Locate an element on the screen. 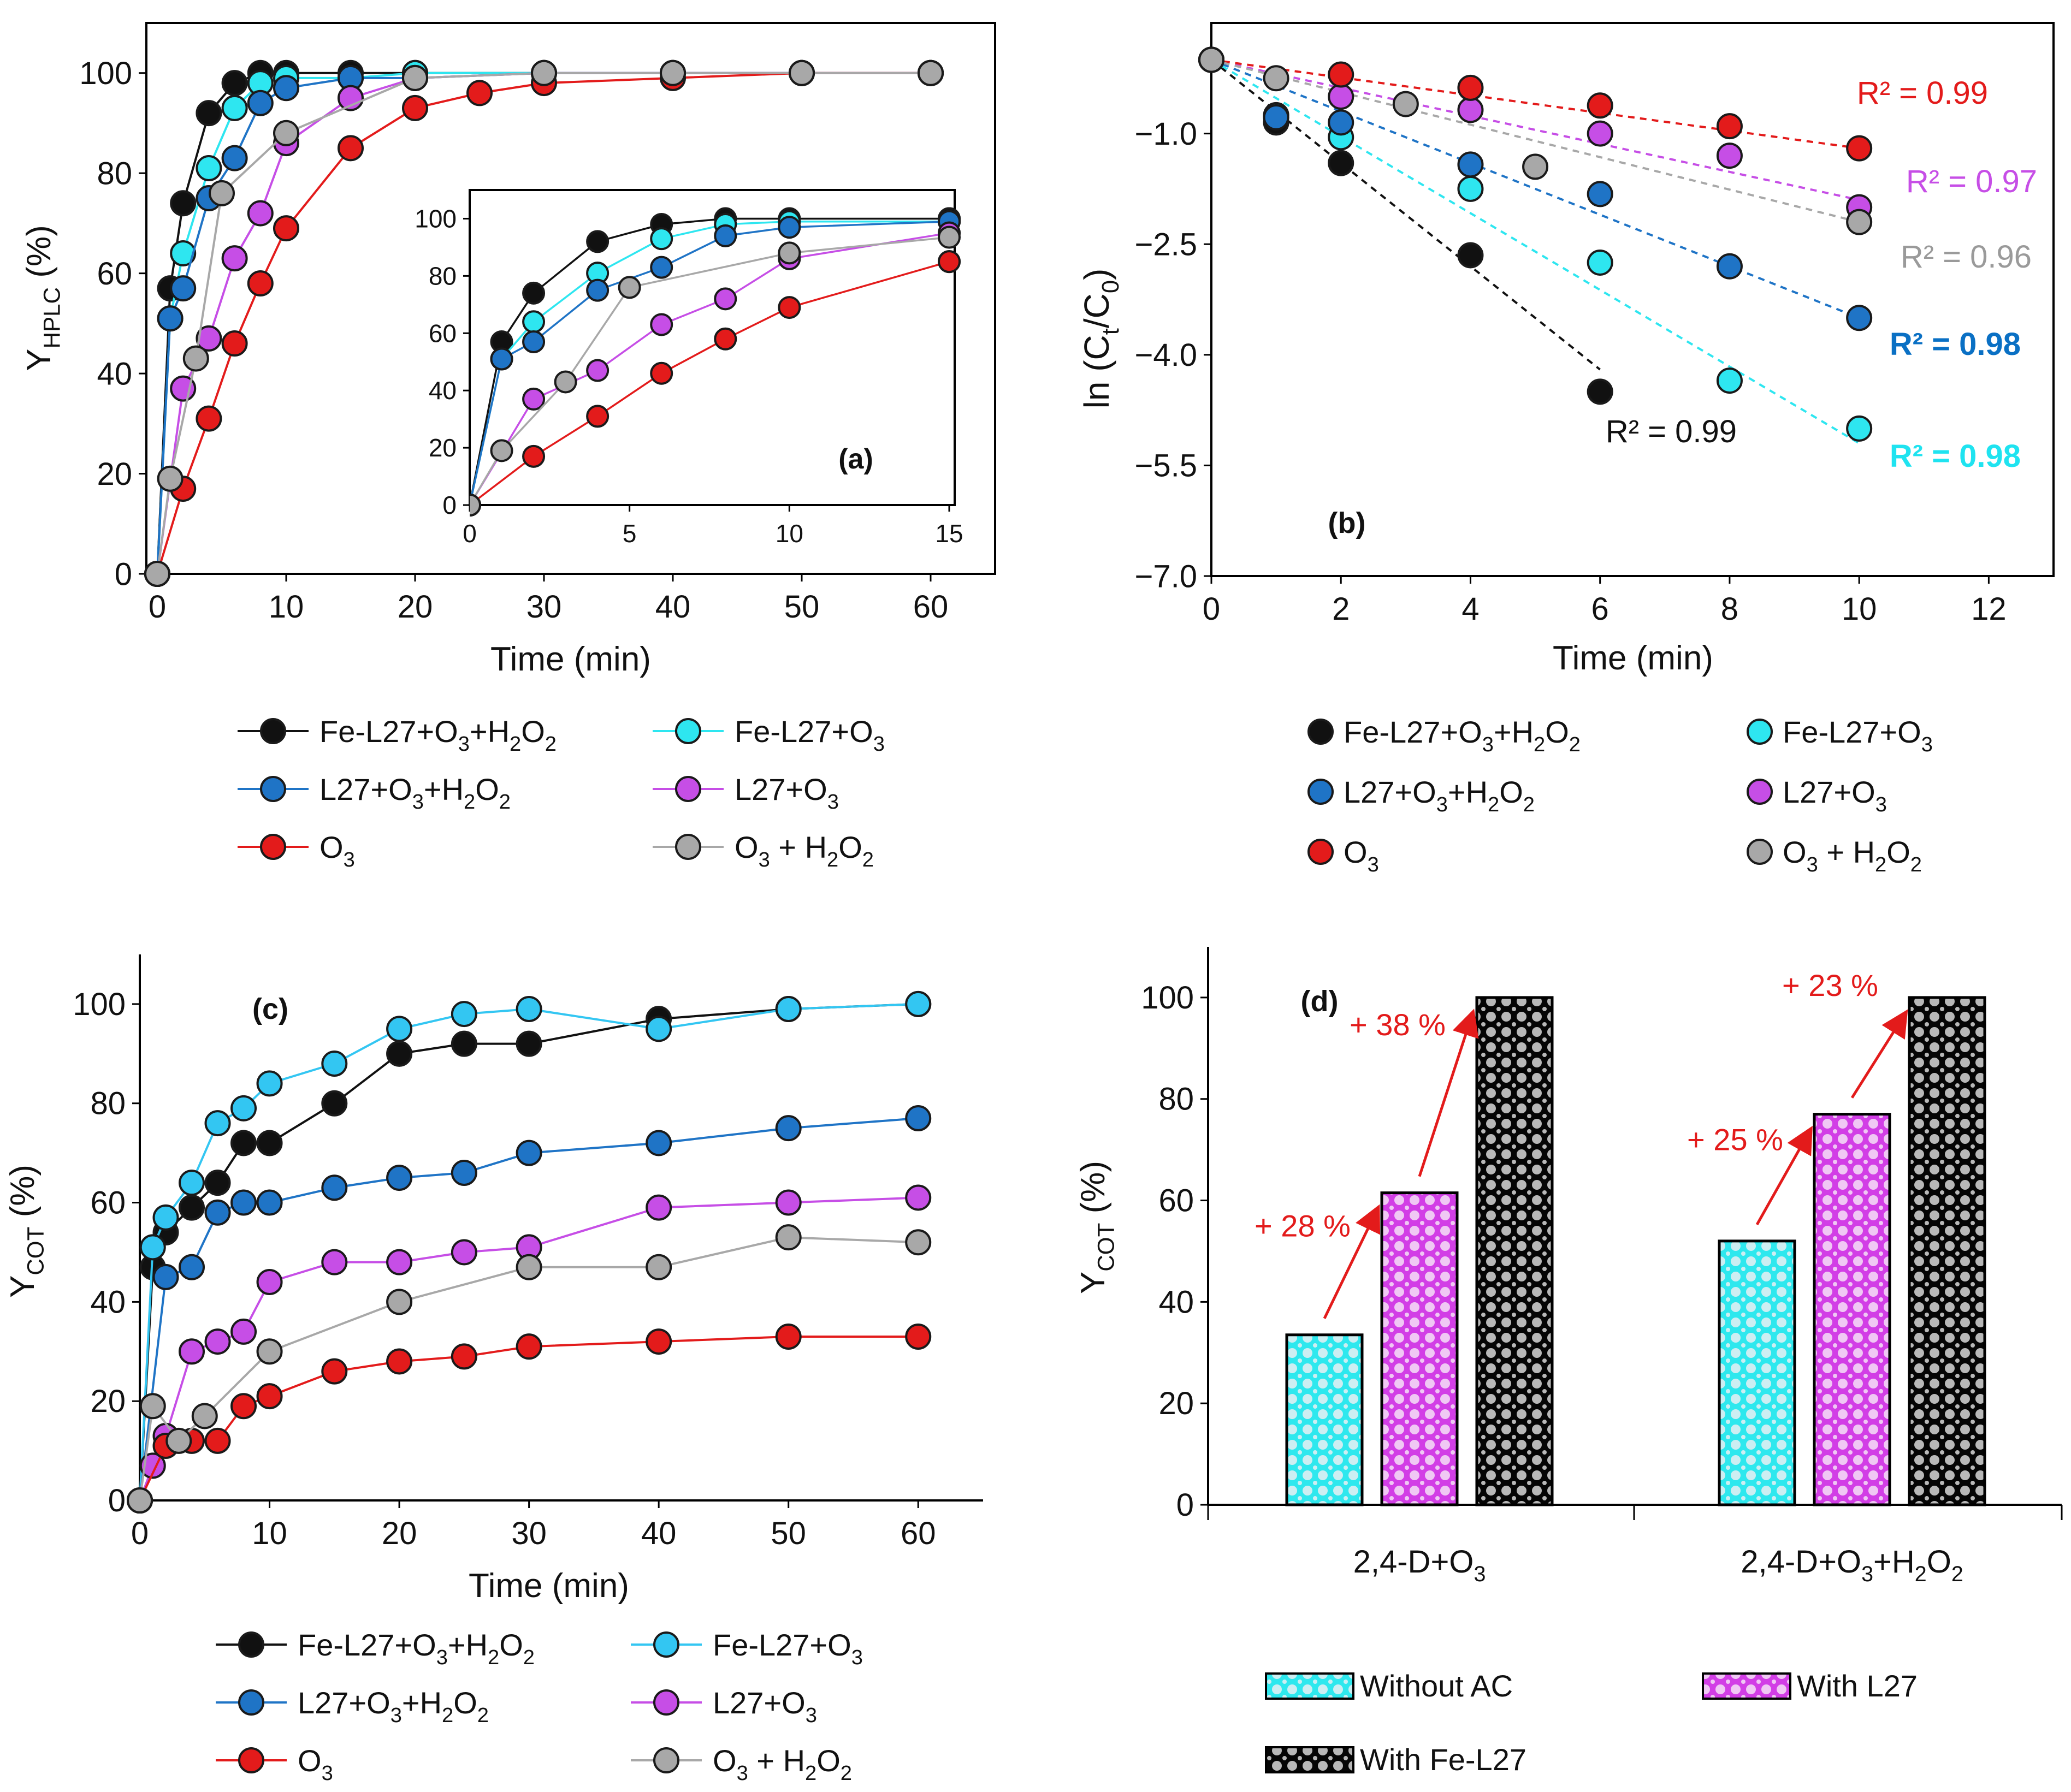 Image resolution: width=2071 pixels, height=1792 pixels. y-axis-title-text-part: HPLC is located at coordinates (51, 317).